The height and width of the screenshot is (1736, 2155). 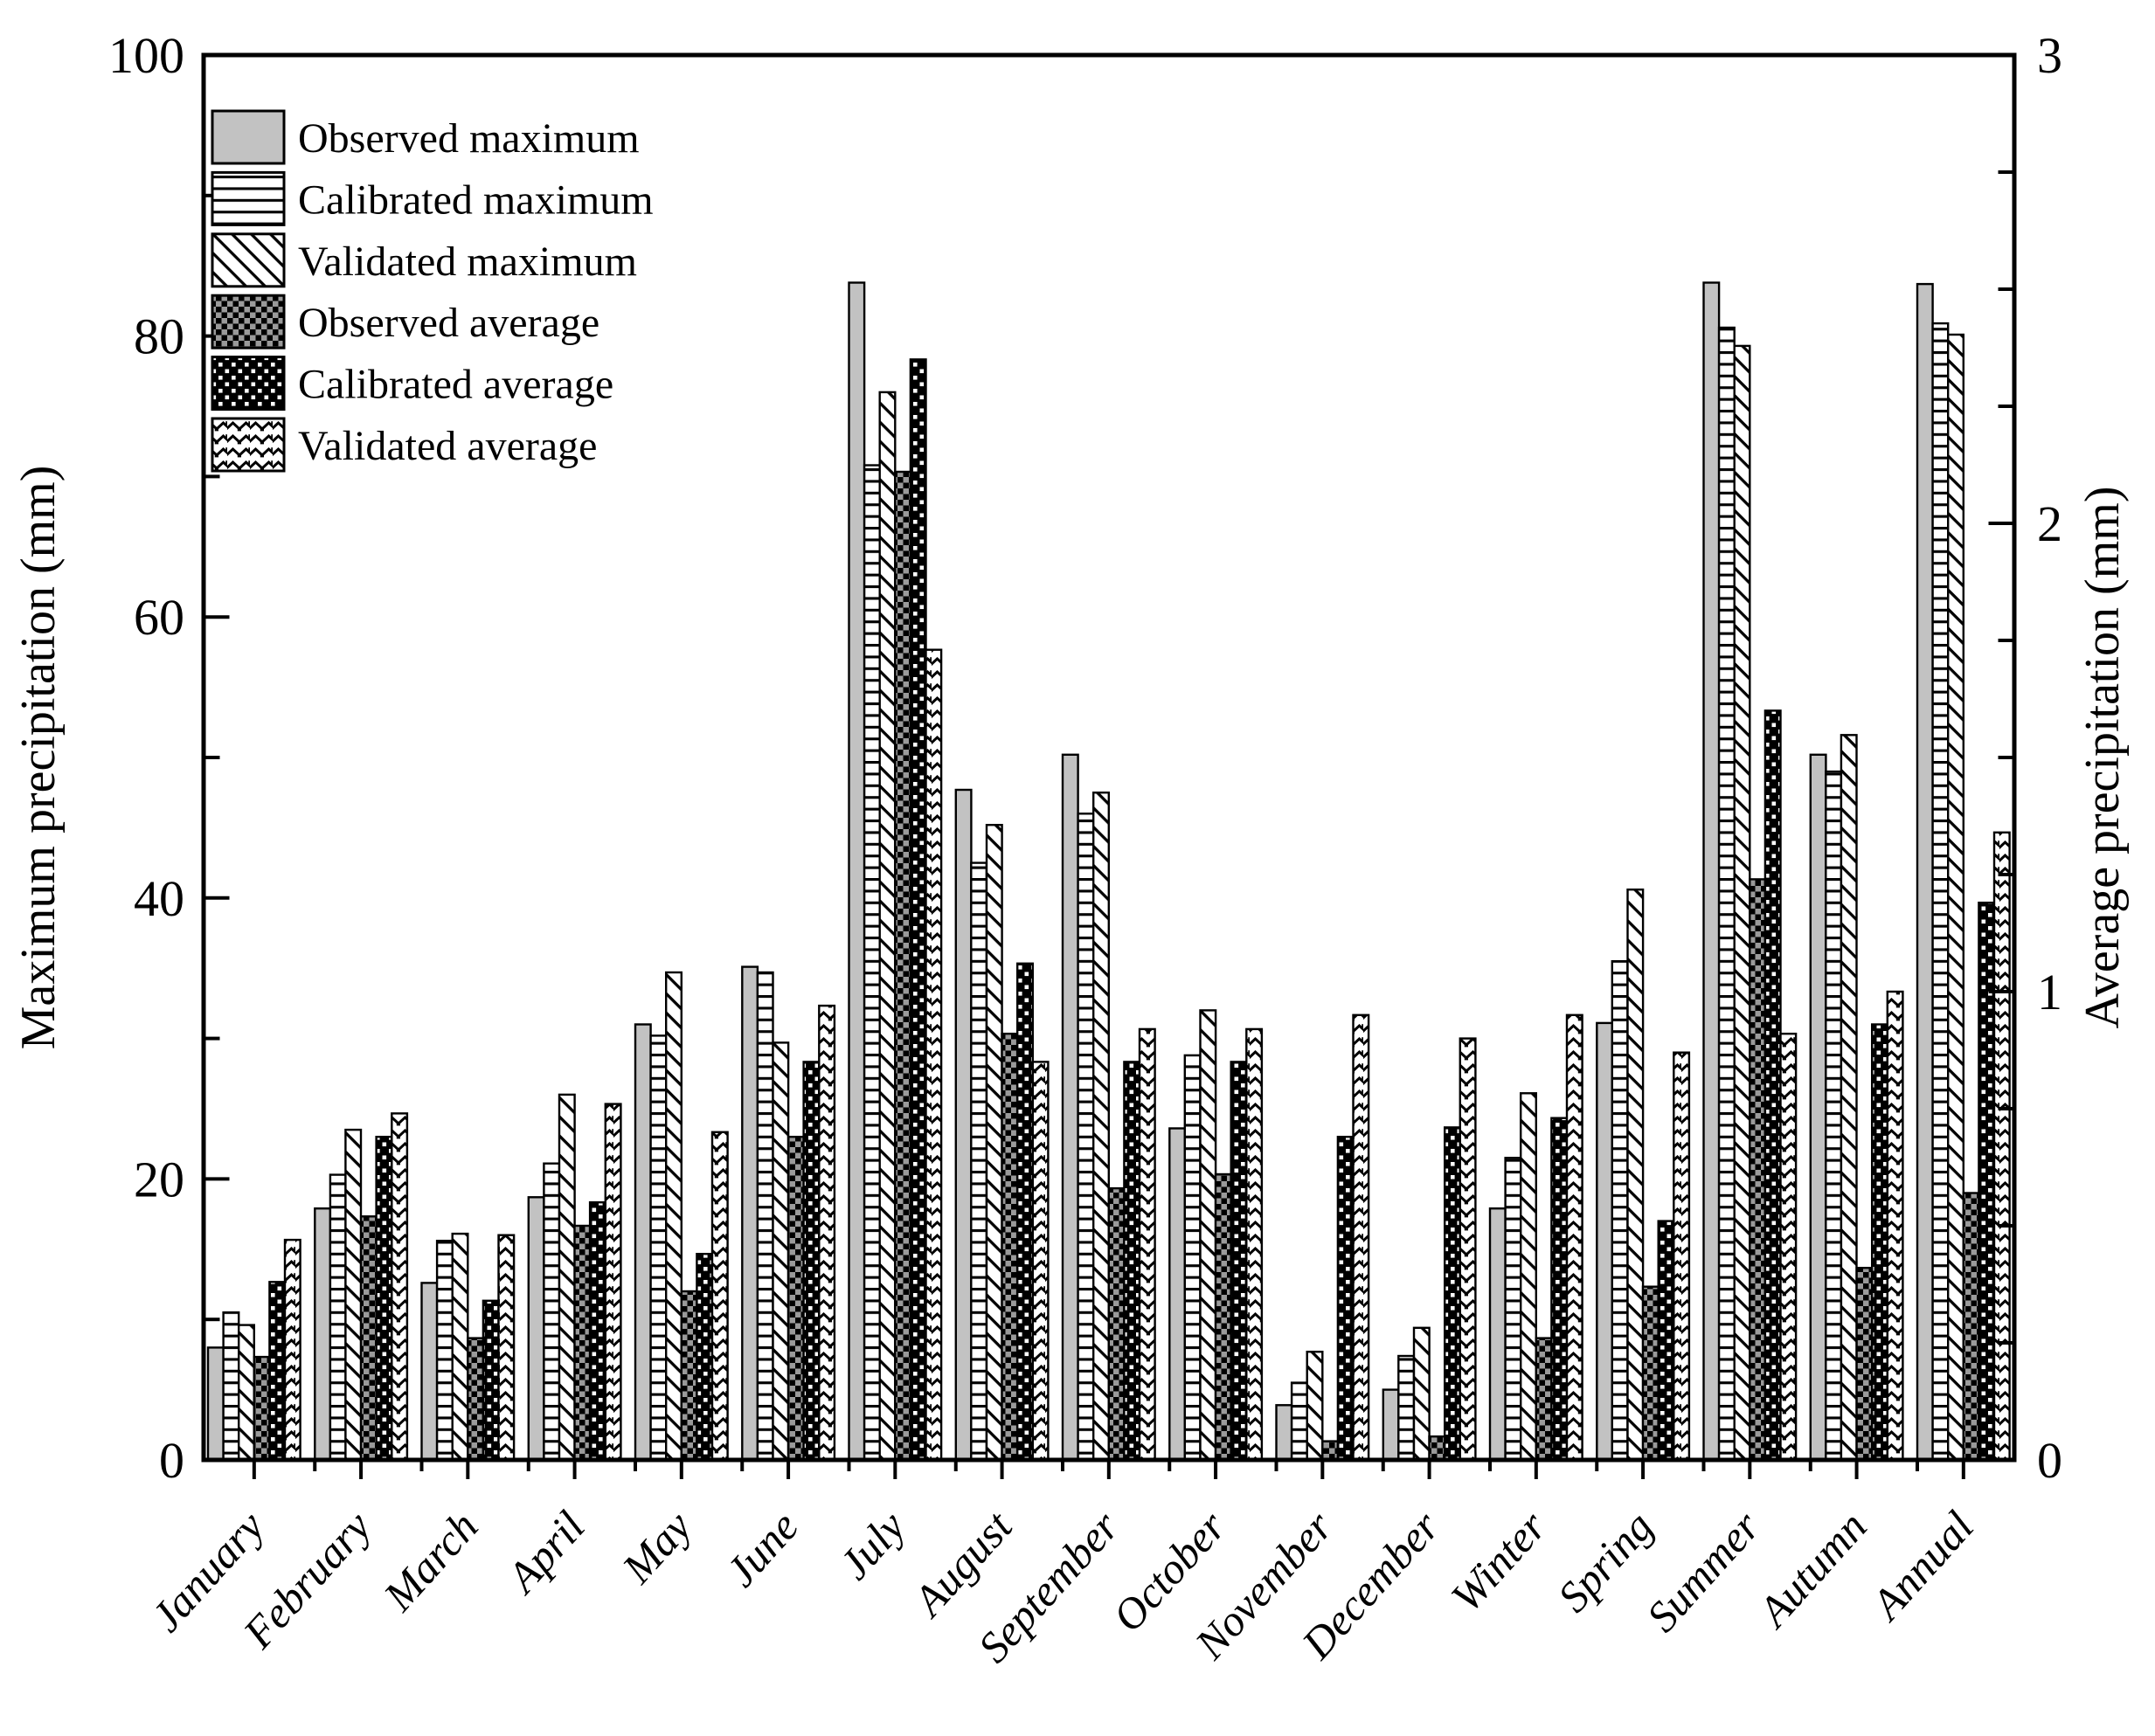 What do you see at coordinates (765, 1217) in the screenshot?
I see `bar-calibrated-maximum-june` at bounding box center [765, 1217].